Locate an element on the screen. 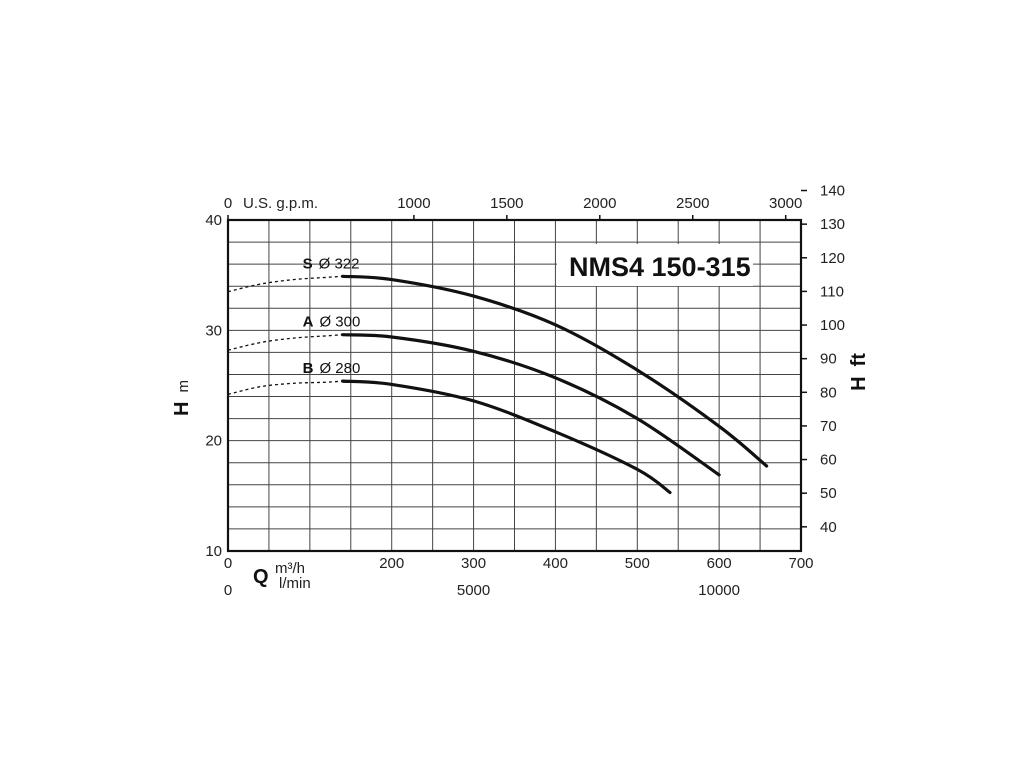 Image resolution: width=1024 pixels, height=768 pixels. curve-a-label: A Ø 300 is located at coordinates (332, 322).